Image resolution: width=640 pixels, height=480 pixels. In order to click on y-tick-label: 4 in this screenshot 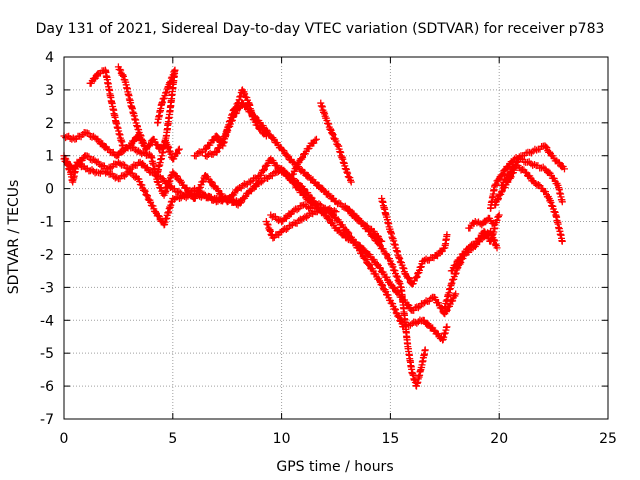, I will do `click(49, 58)`.